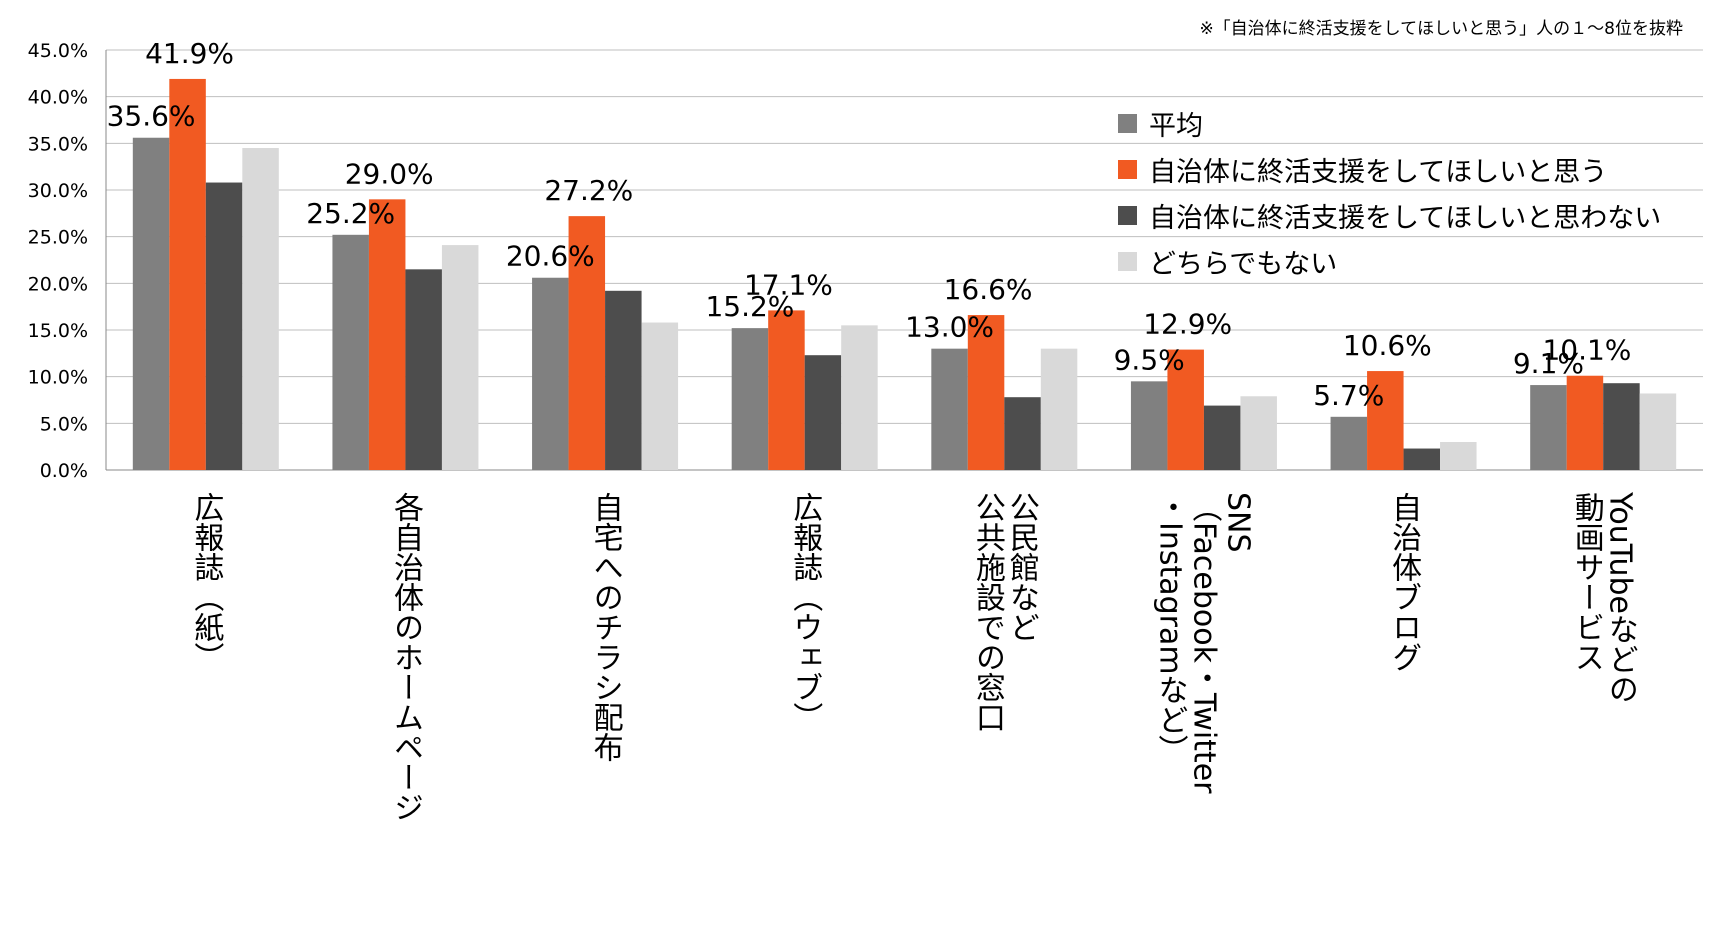 The width and height of the screenshot is (1713, 949). I want to click on y-tick-label: 0.0%, so click(64, 471).